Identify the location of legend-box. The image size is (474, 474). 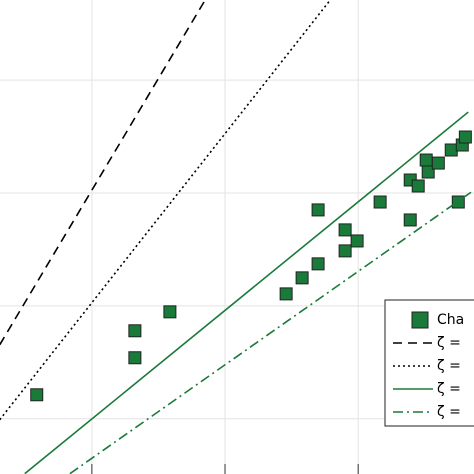
(429, 363).